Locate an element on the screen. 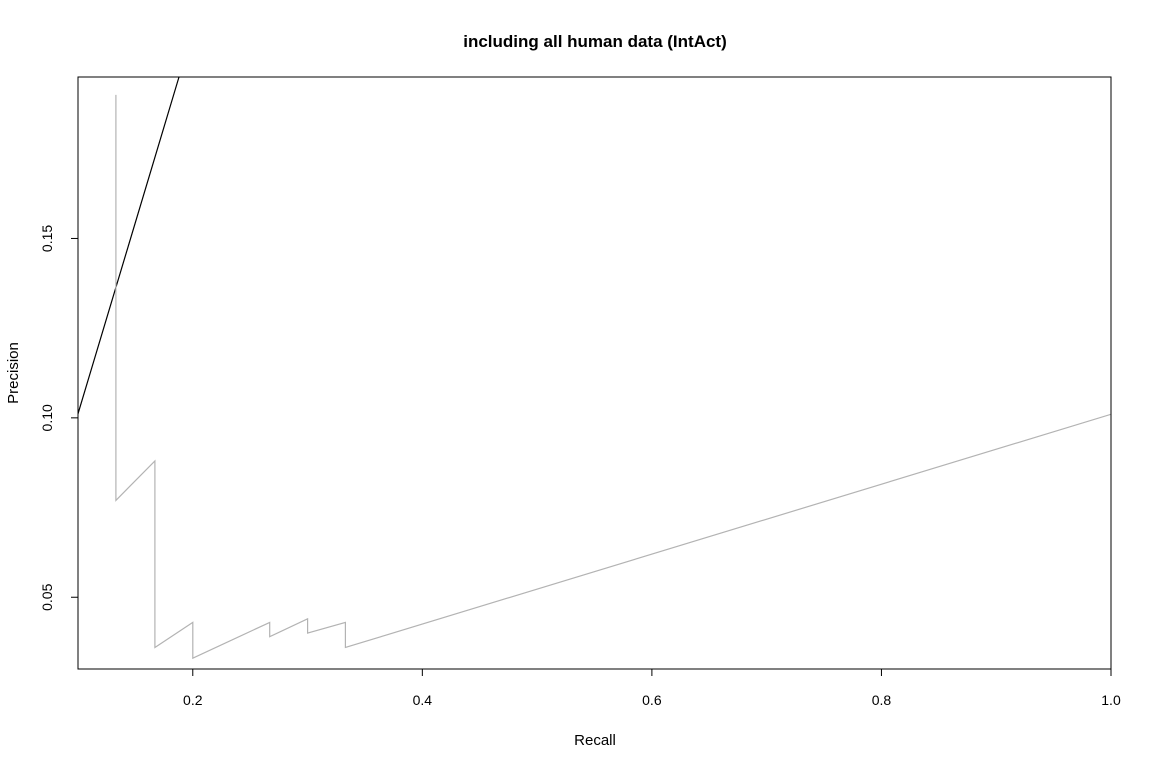 The width and height of the screenshot is (1152, 768). x-axis: 0.2 0.4 0.6 0.8 1.0 is located at coordinates (652, 688).